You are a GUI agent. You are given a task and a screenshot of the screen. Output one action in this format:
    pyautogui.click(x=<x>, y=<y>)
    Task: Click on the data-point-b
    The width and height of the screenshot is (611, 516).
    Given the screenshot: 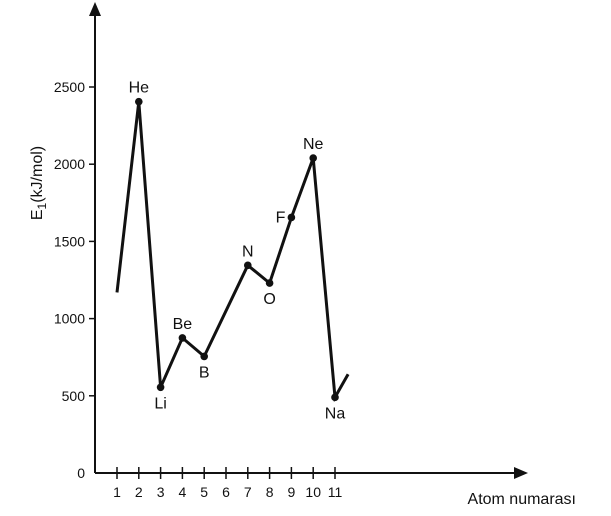 What is the action you would take?
    pyautogui.click(x=204, y=356)
    